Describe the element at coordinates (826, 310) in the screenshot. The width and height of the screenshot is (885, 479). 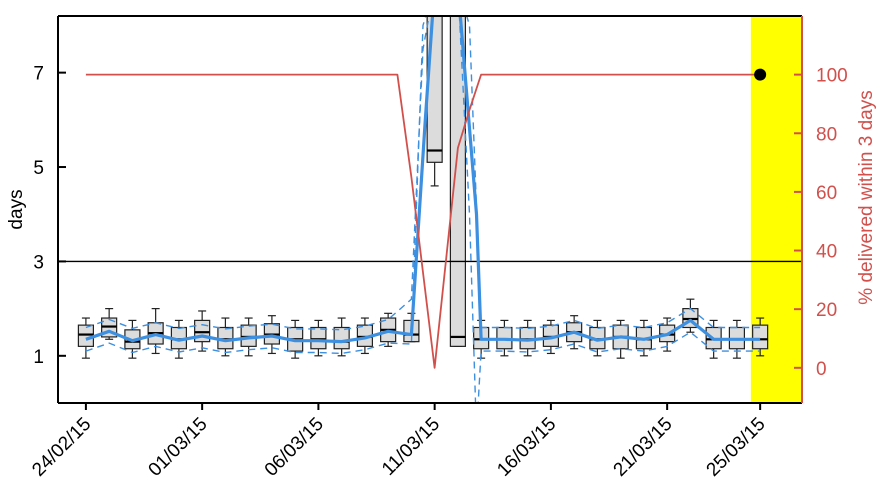
I see `y2-tick-label-1: 20` at that location.